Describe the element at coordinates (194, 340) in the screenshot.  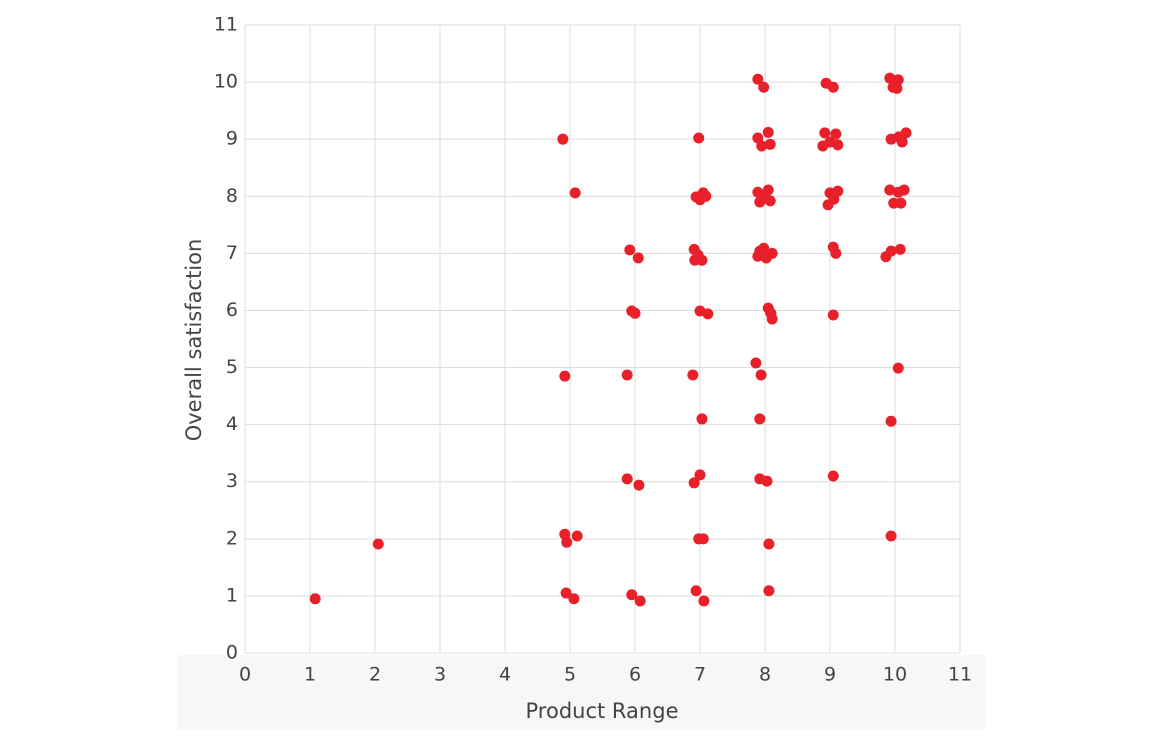
I see `y-axis-title: Overall satisfaction` at that location.